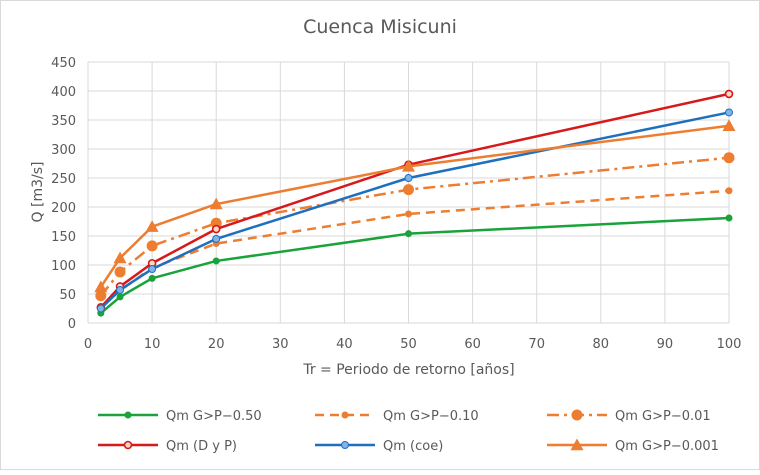 This screenshot has width=760, height=475. What do you see at coordinates (63, 150) in the screenshot?
I see `y-tick-label-300: 300` at bounding box center [63, 150].